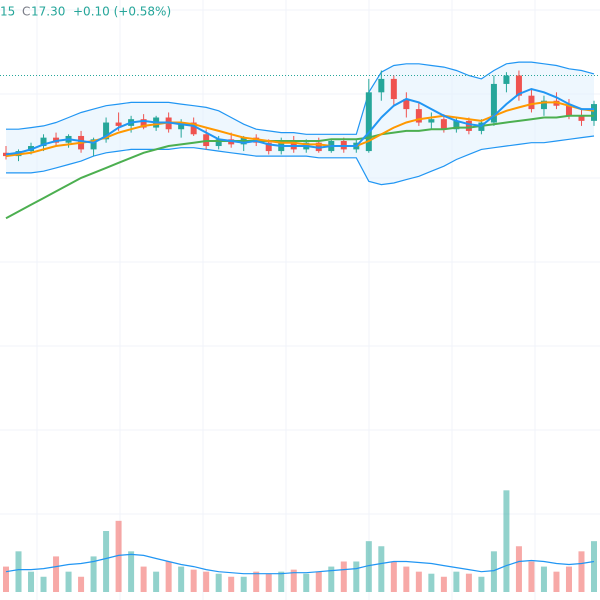 The width and height of the screenshot is (600, 600). Describe the element at coordinates (300, 564) in the screenshot. I see `volume-ma` at that location.